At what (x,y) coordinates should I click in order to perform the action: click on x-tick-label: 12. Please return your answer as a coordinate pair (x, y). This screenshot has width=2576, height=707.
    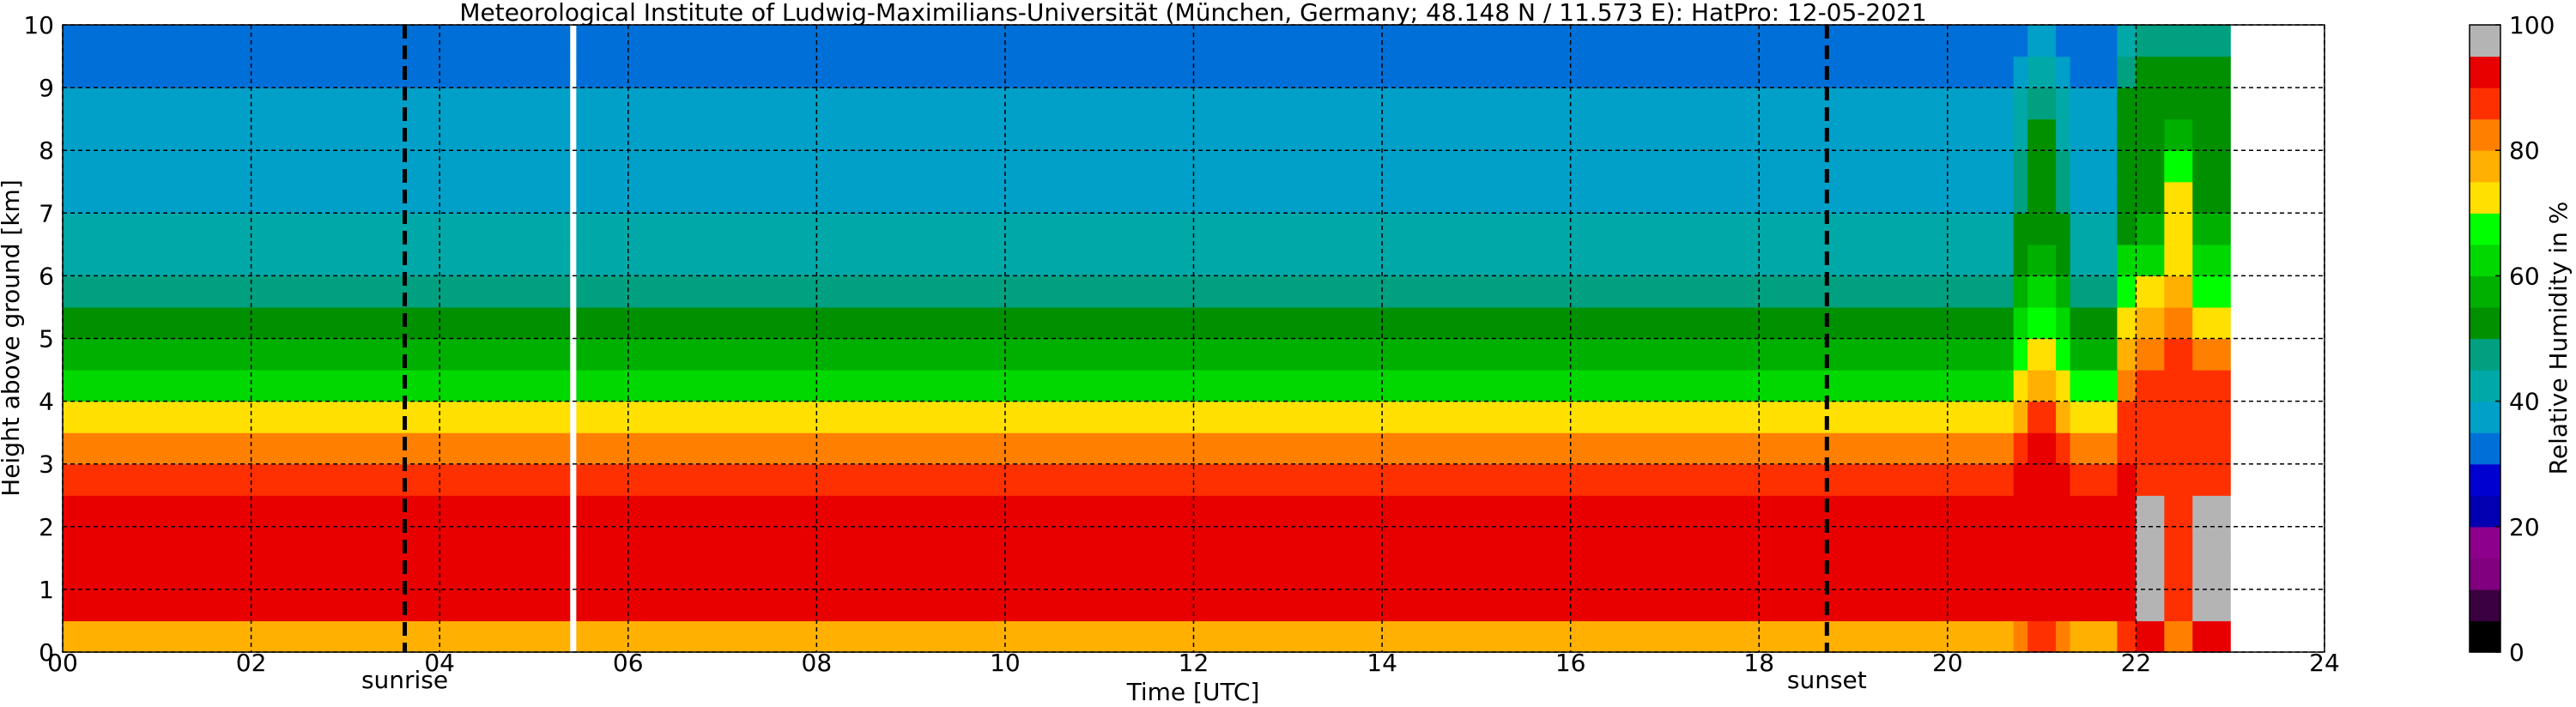
    Looking at the image, I should click on (1194, 663).